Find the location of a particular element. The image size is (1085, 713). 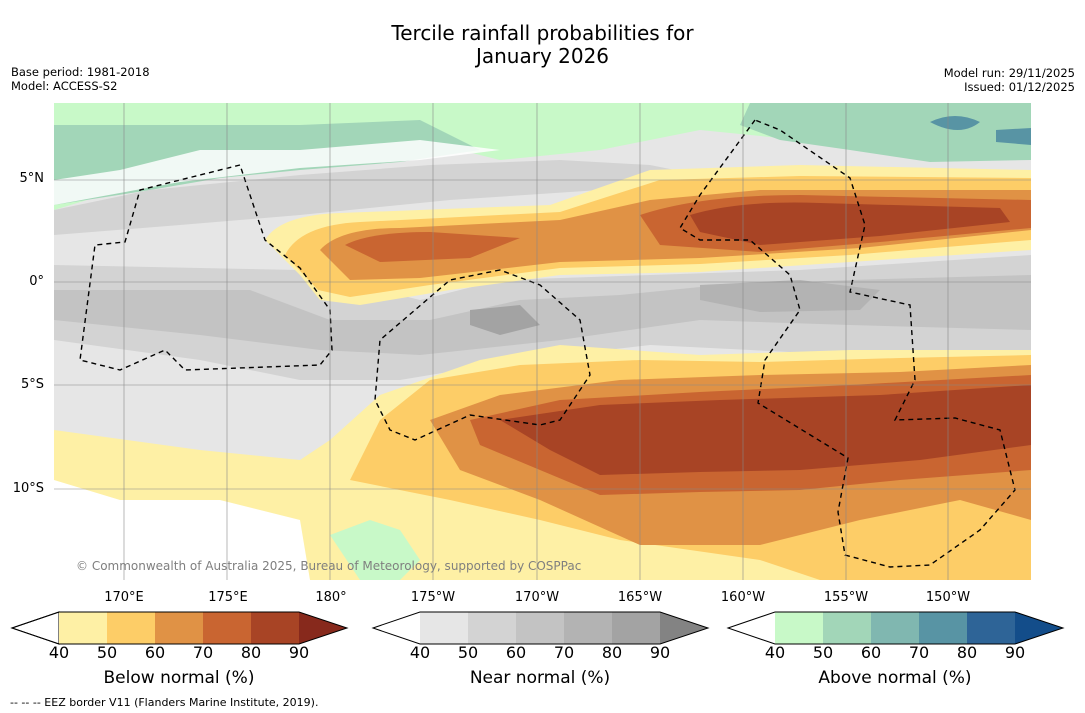

run-info: Model run: 29/11/2025 Issued: 01/12/2025 is located at coordinates (1009, 80).